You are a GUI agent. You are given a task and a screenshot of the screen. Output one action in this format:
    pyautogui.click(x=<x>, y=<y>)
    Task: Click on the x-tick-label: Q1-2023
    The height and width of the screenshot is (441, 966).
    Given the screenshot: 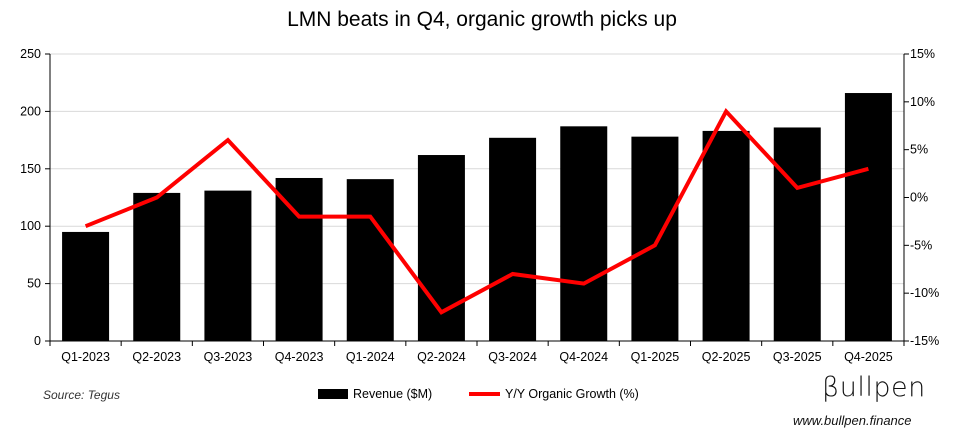 What is the action you would take?
    pyautogui.click(x=85, y=357)
    